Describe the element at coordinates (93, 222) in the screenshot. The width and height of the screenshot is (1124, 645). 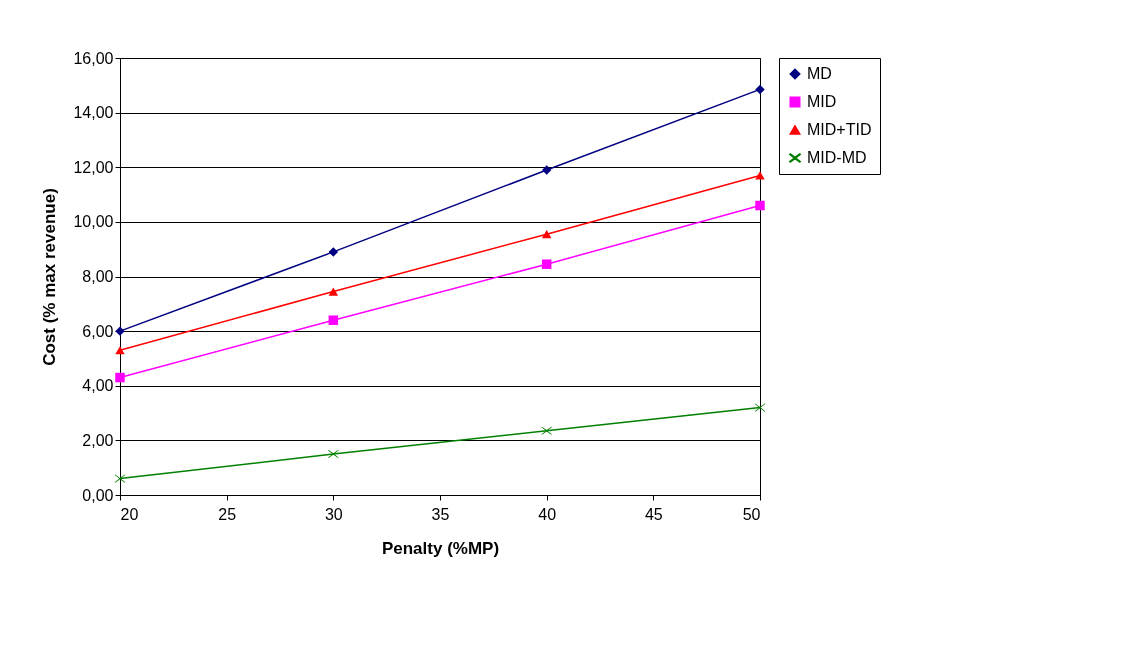
I see `y-tick-label: 10,00` at that location.